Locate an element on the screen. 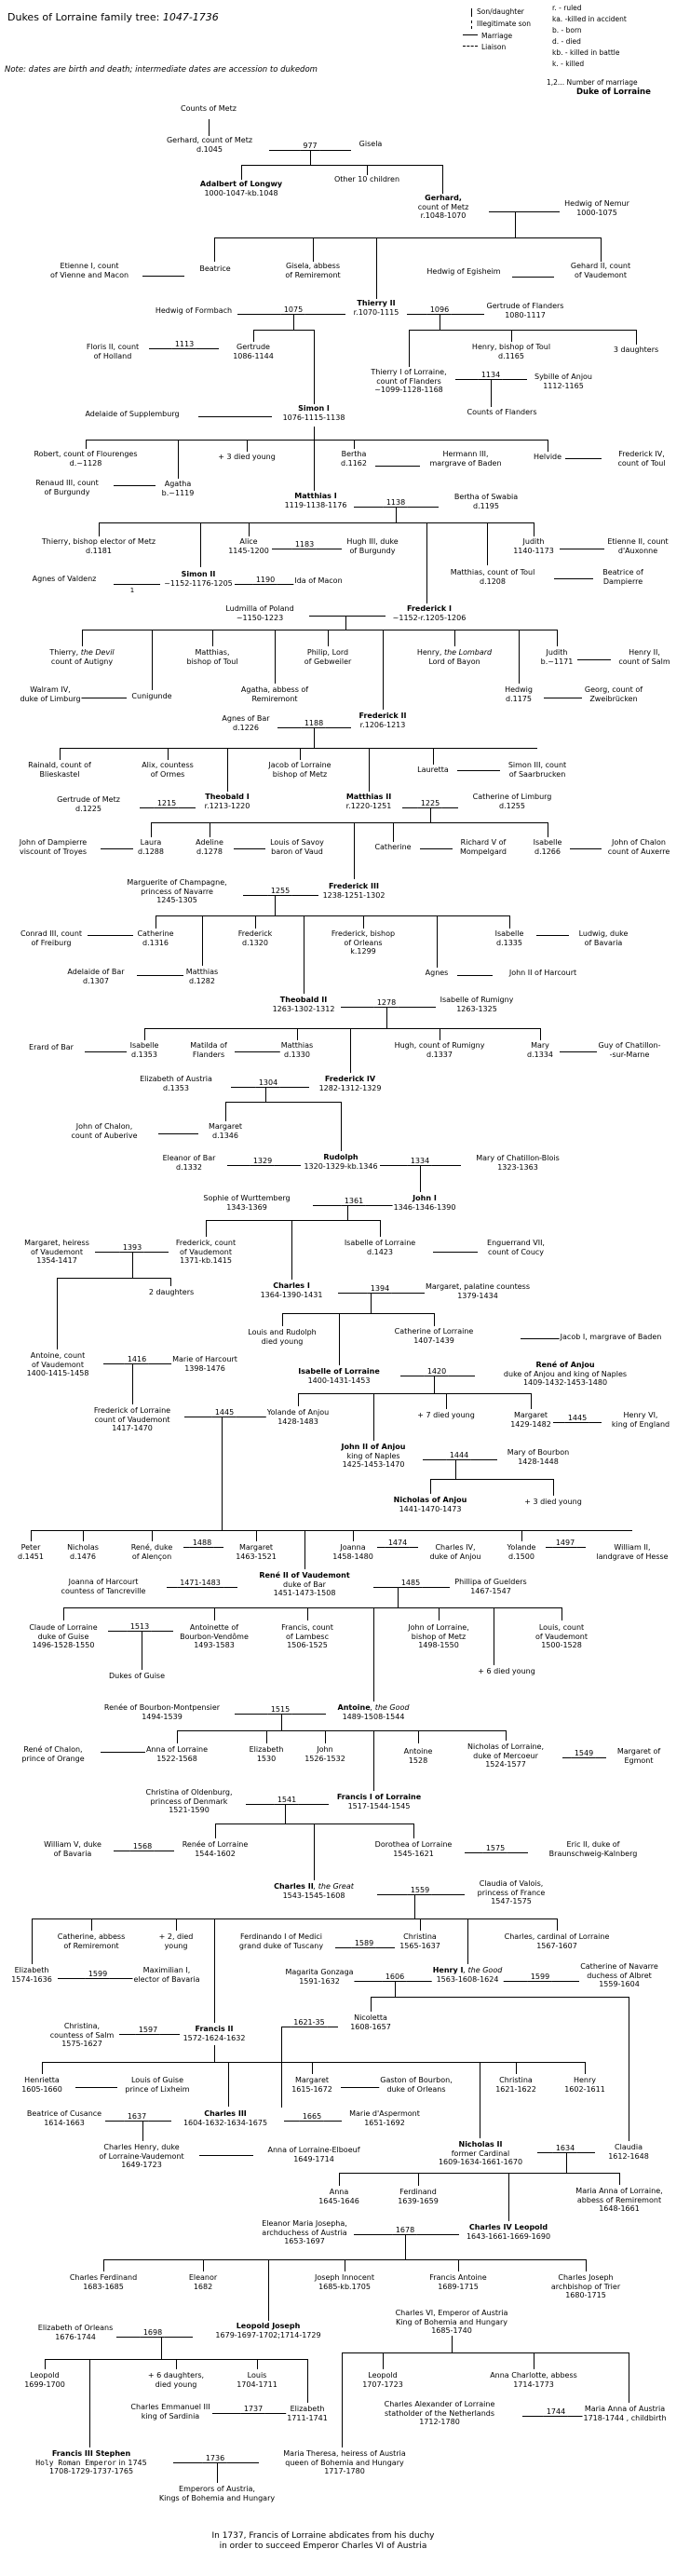 The image size is (690, 2576). person-node: Other 10 children is located at coordinates (366, 179).